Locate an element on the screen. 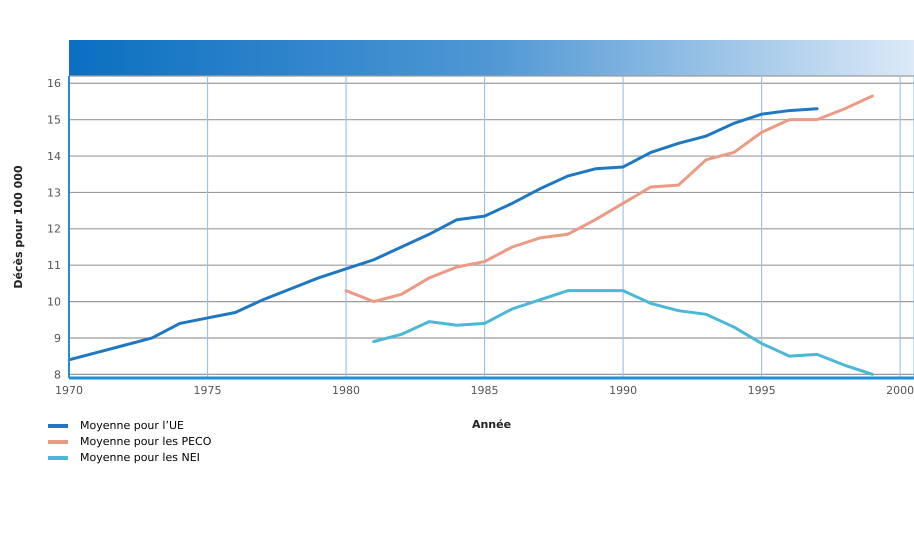 Image resolution: width=914 pixels, height=534 pixels. y-tick-label: 13 is located at coordinates (54, 193).